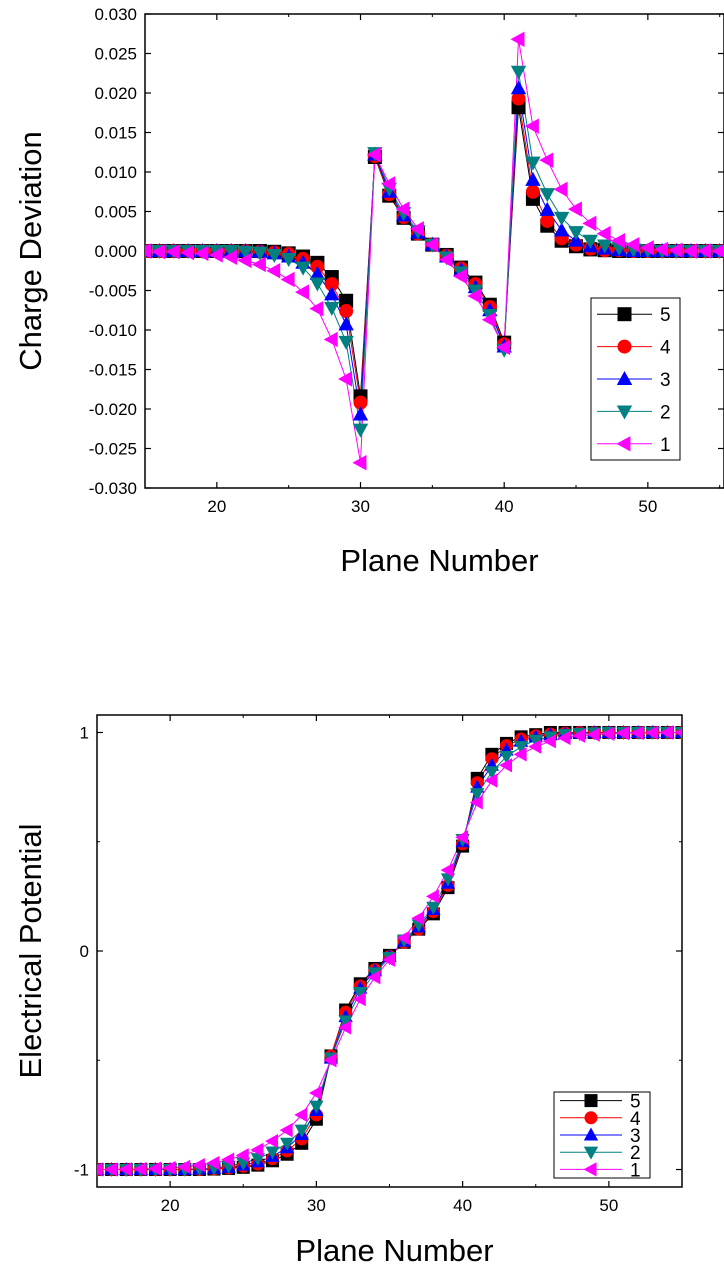 Image resolution: width=724 pixels, height=1281 pixels. What do you see at coordinates (115, 93) in the screenshot?
I see `y-tick-label: 0.020` at bounding box center [115, 93].